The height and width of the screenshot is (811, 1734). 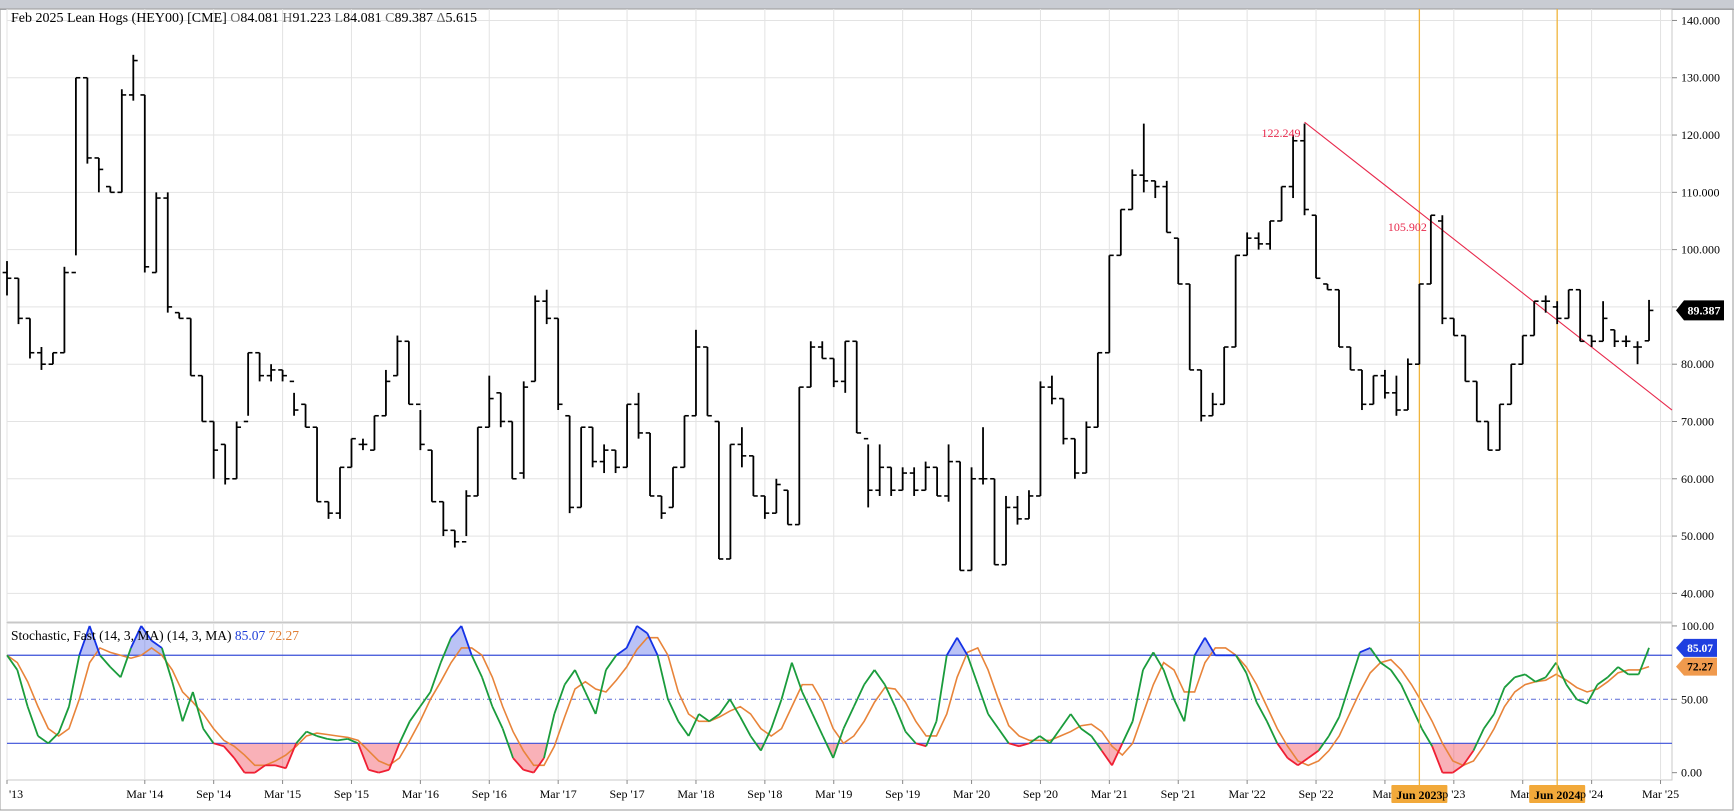 What do you see at coordinates (1384, 794) in the screenshot?
I see `x-tick-label: Mar '` at bounding box center [1384, 794].